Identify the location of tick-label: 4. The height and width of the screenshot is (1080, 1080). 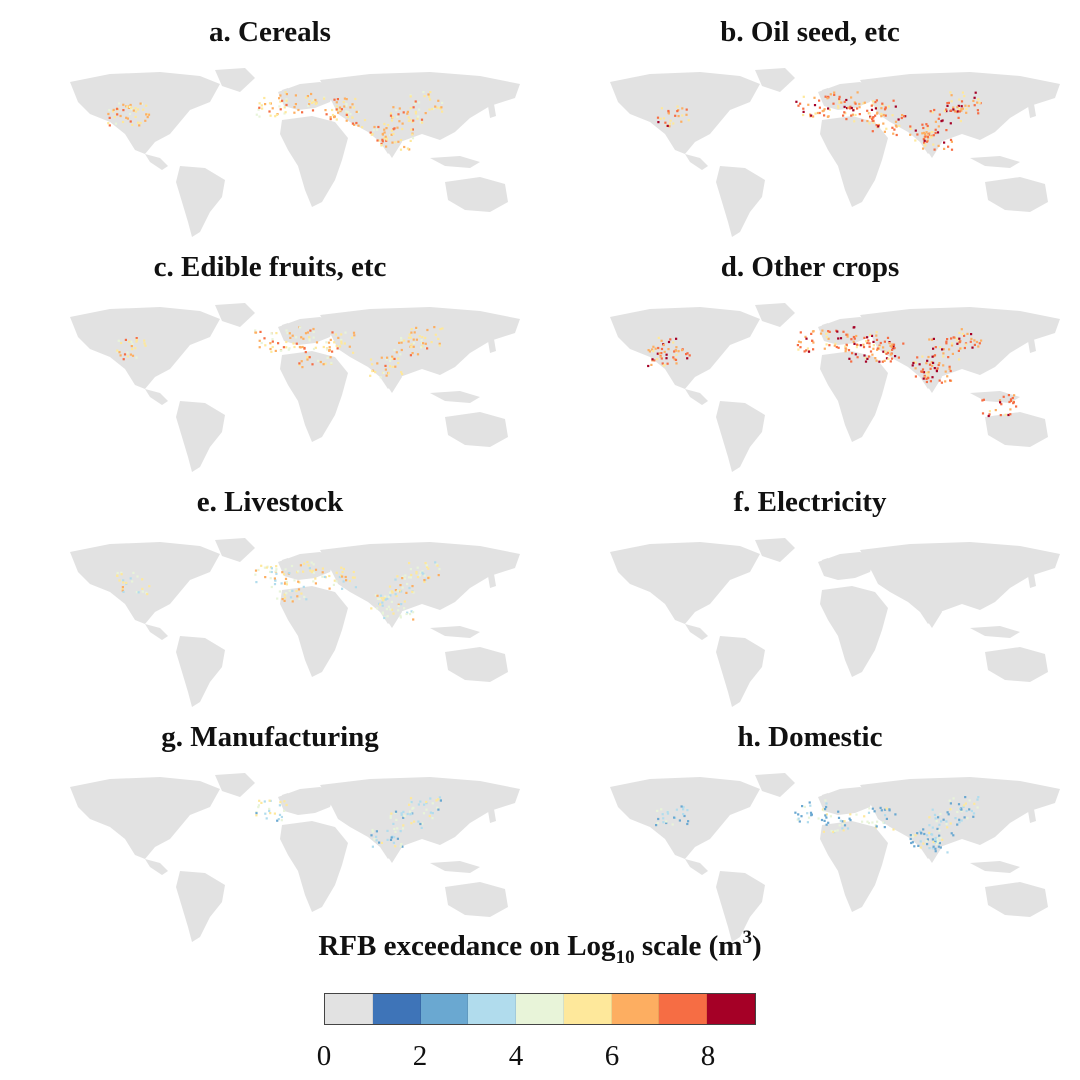
(516, 1056).